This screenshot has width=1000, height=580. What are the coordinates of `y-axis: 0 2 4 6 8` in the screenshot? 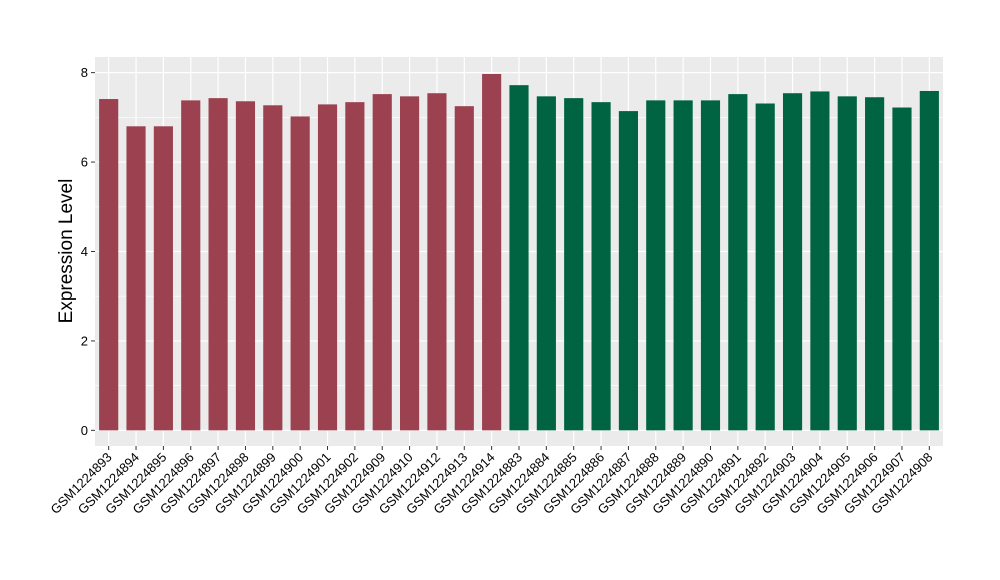 It's located at (88, 251).